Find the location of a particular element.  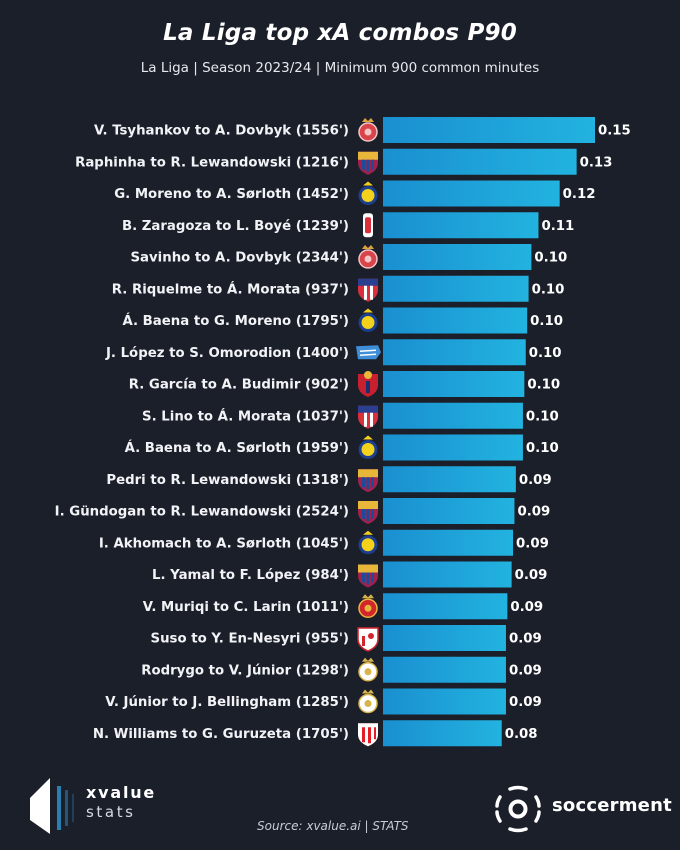

bar-row: Á. Baena to G. Moreno (1795') 0.10 is located at coordinates (342, 320).